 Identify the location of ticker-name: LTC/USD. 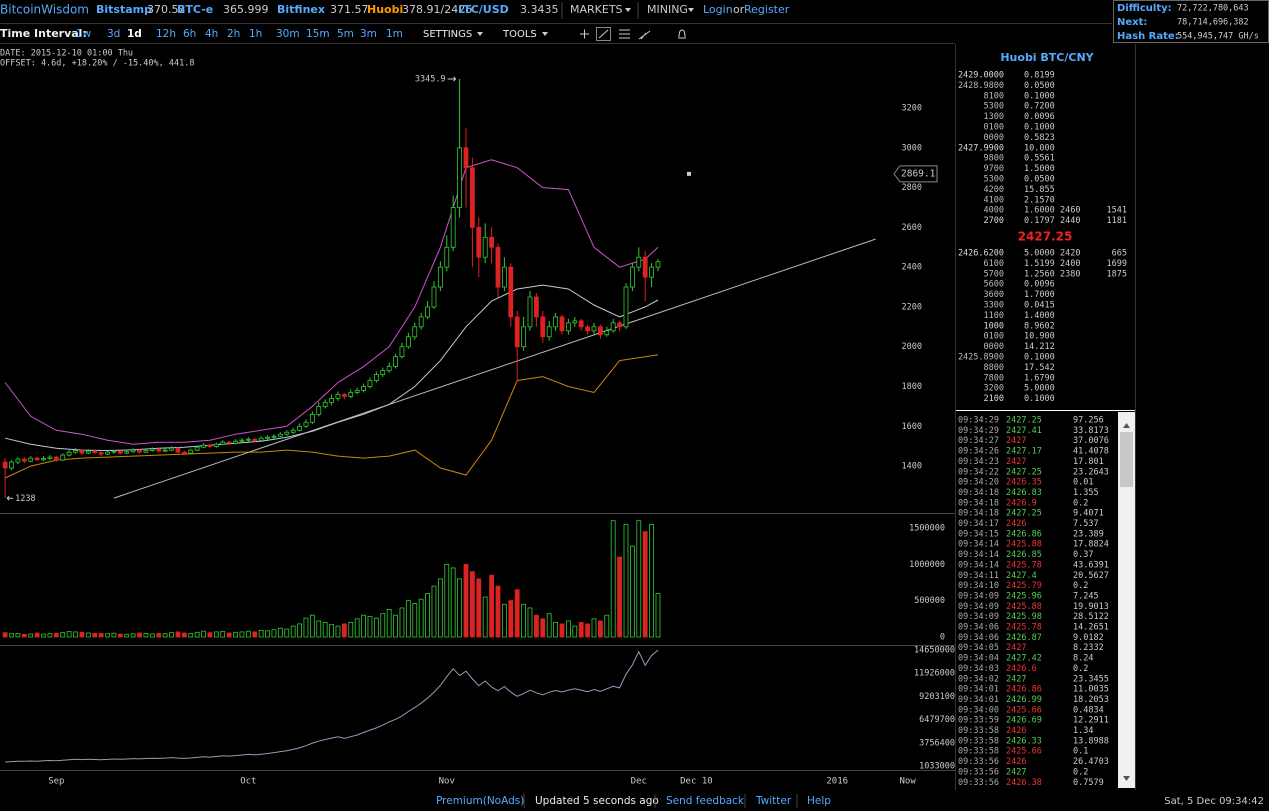
(483, 9).